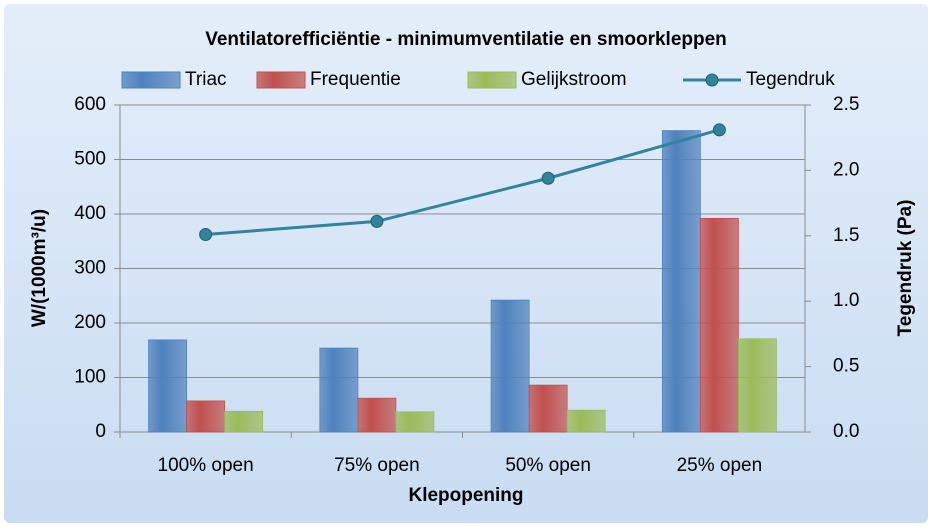 The height and width of the screenshot is (527, 932). Describe the element at coordinates (90, 377) in the screenshot. I see `y-tick-label: 100` at that location.